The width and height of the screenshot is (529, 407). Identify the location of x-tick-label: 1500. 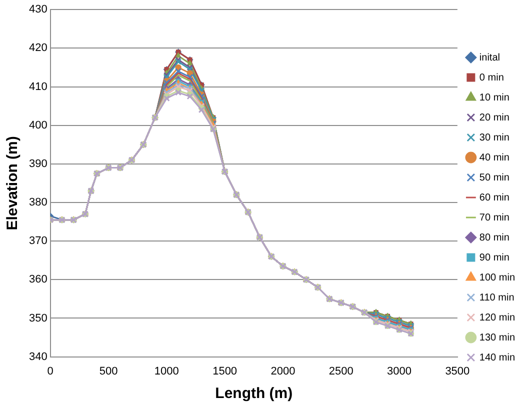
(225, 371).